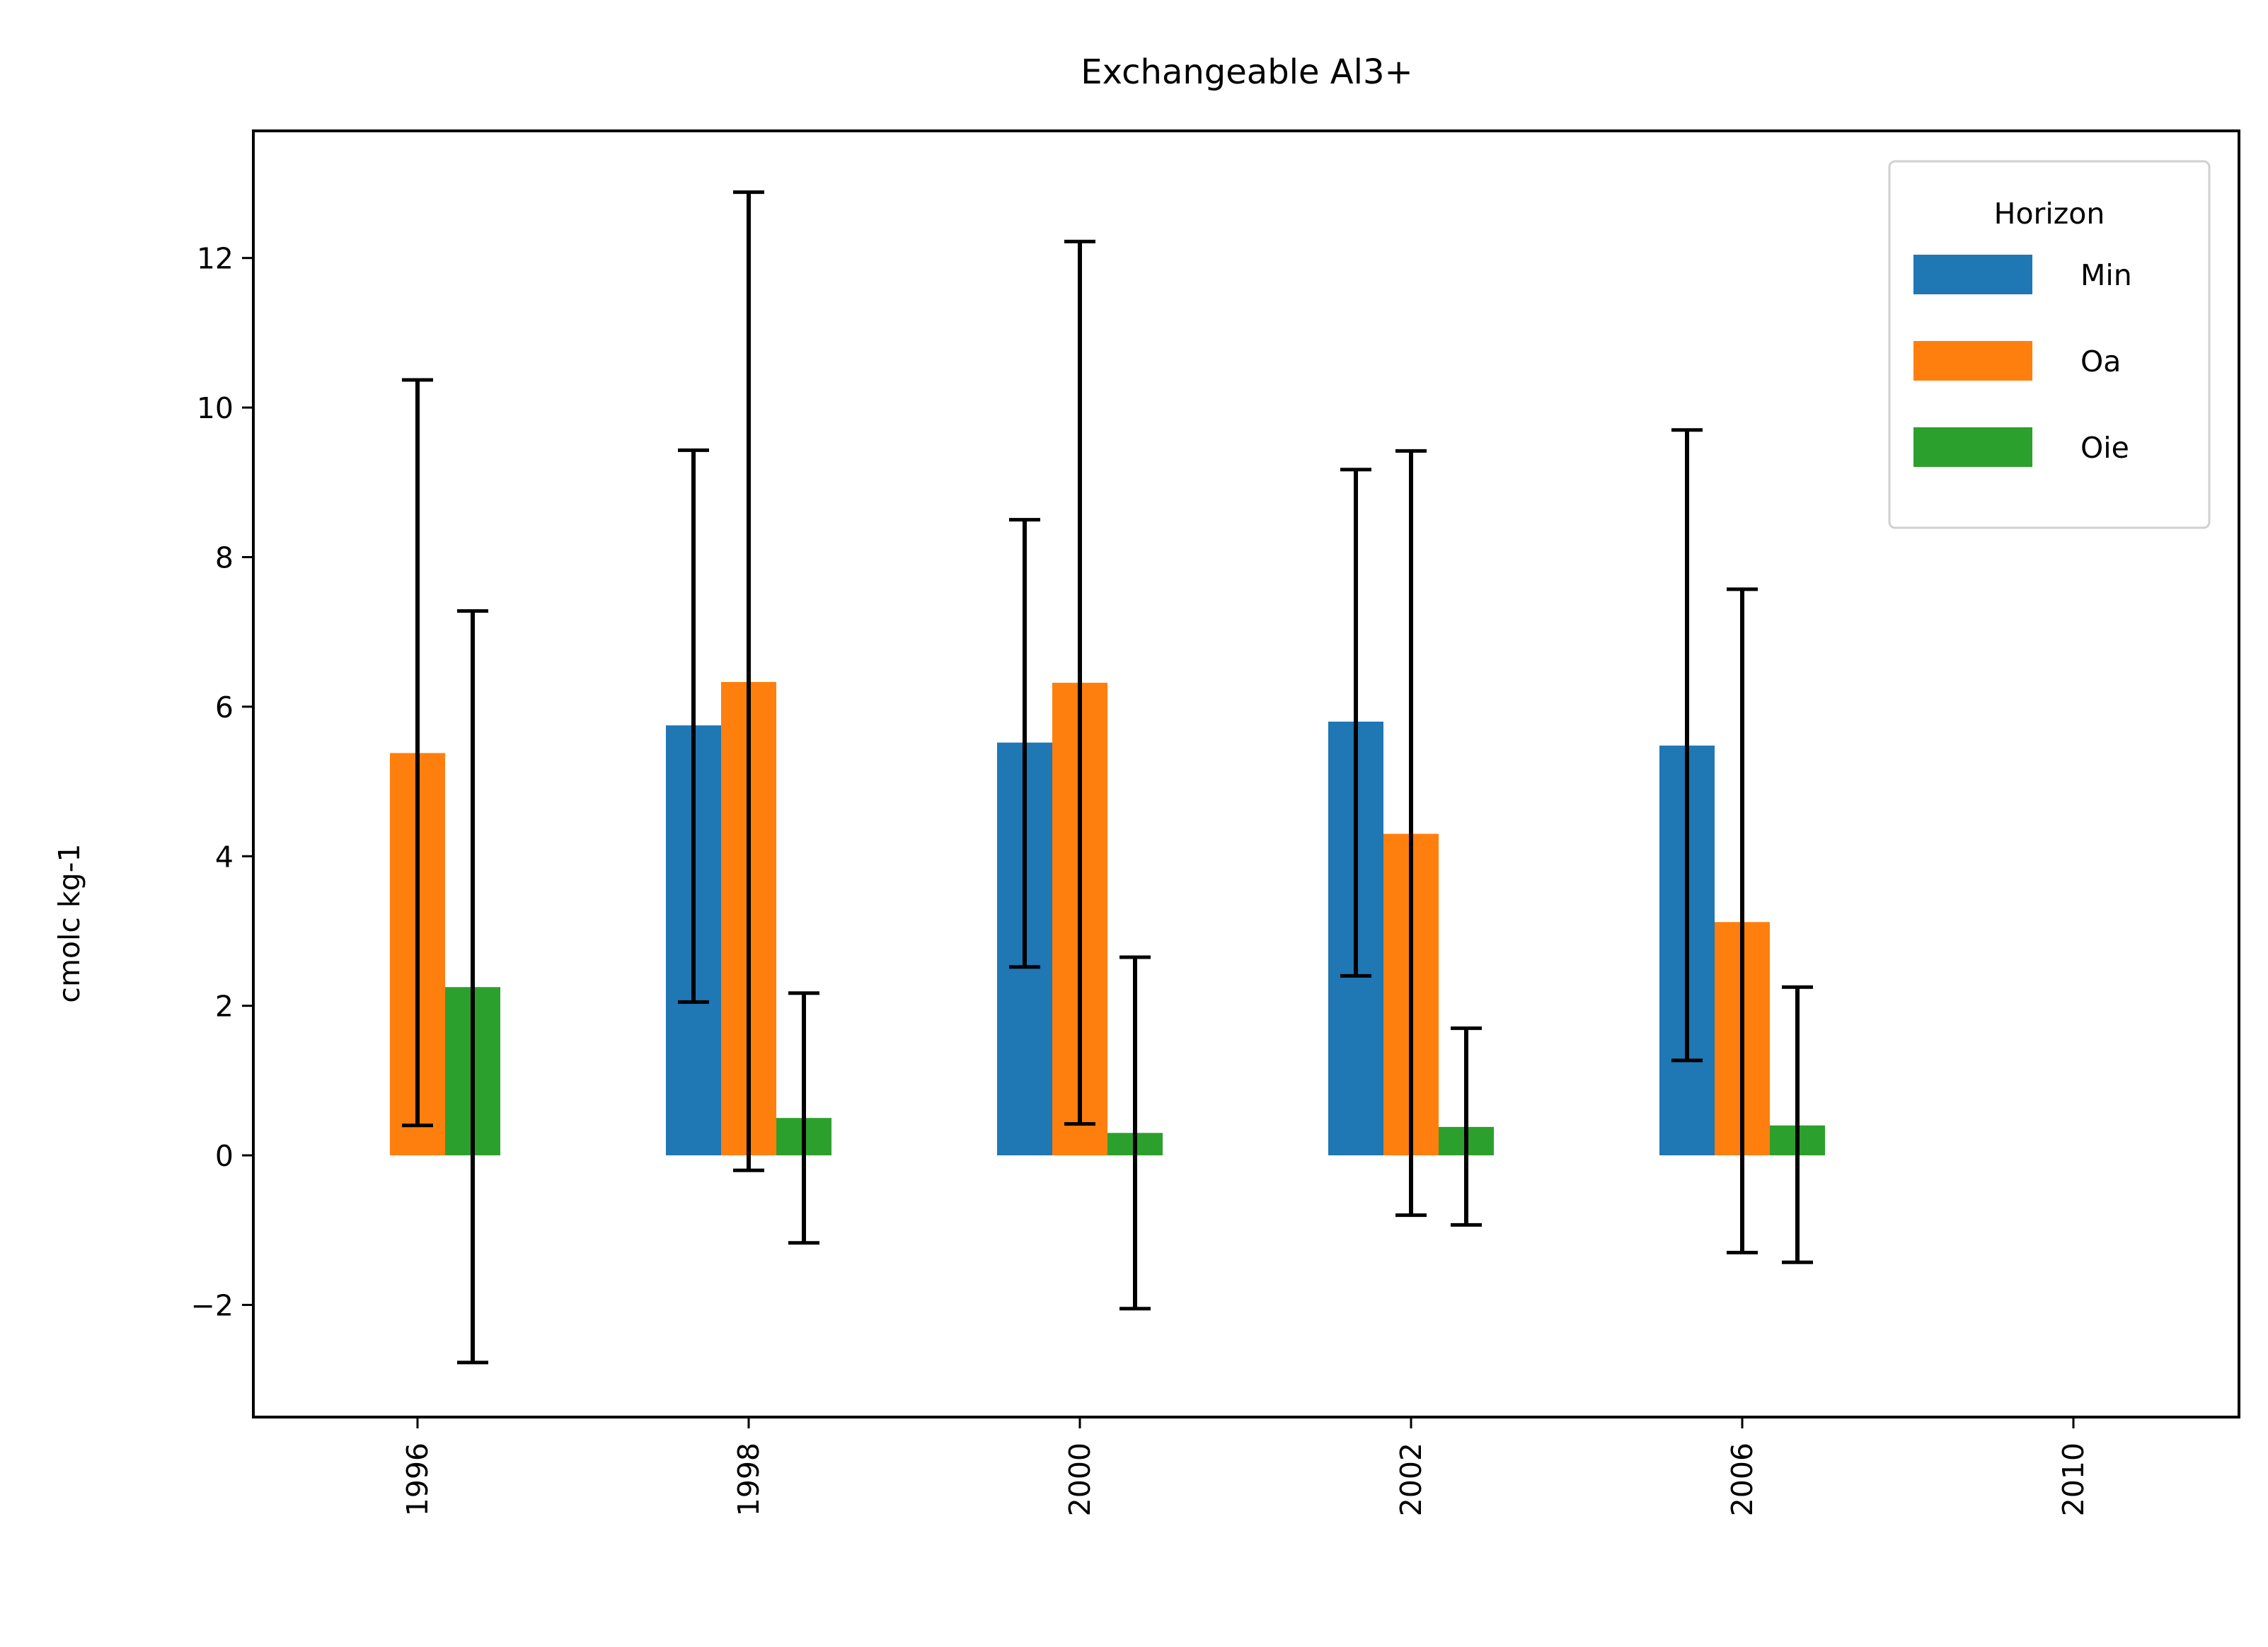  I want to click on x-tick-label-1998: 1998, so click(749, 1479).